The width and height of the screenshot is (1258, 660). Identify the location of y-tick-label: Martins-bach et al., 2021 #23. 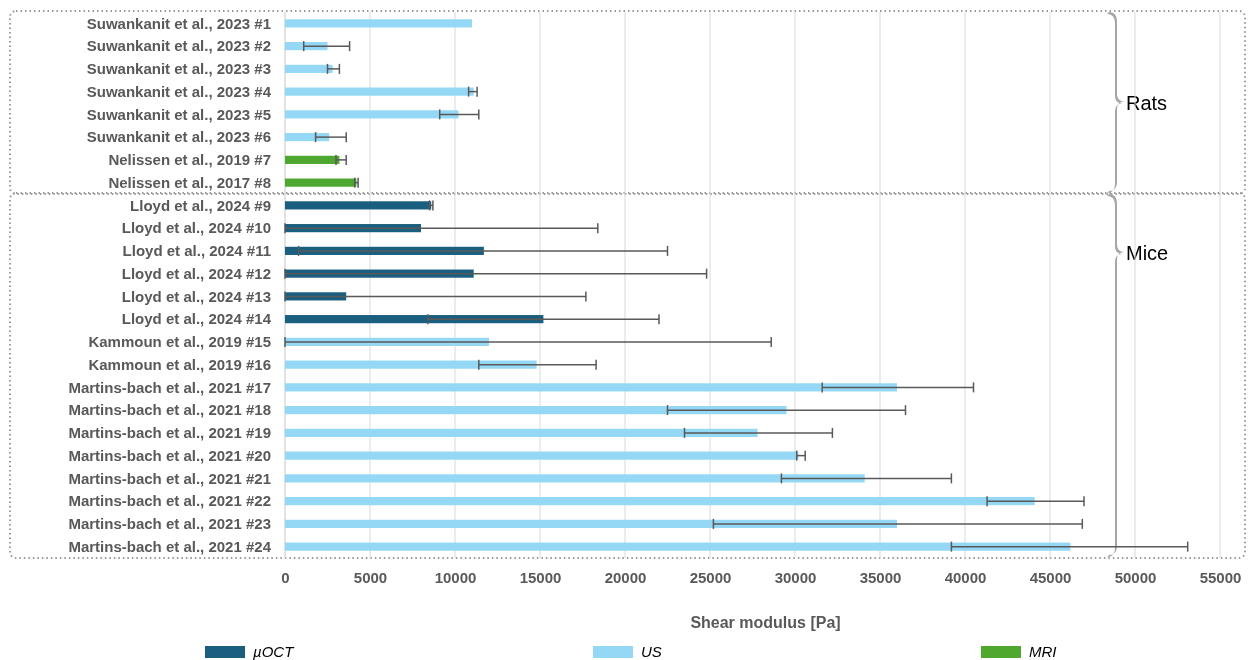
(169, 524).